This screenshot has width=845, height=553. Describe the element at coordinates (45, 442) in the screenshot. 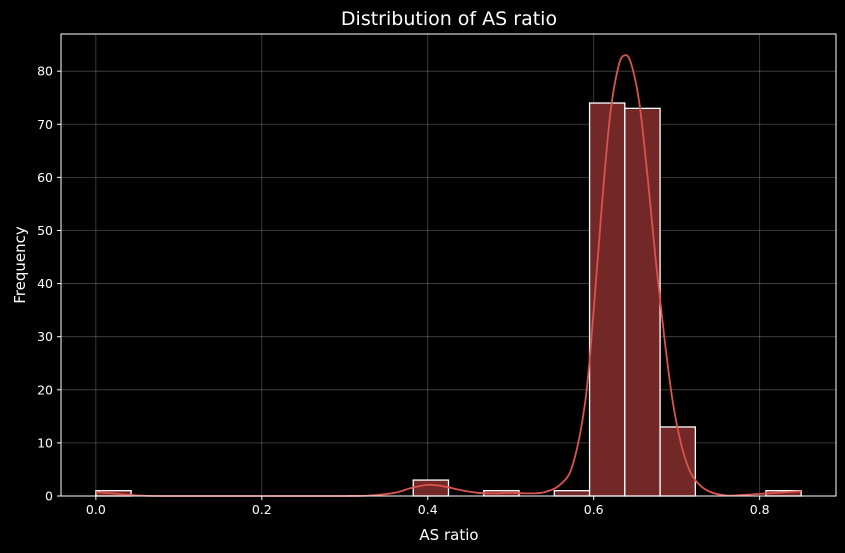

I see `y-tick-label: 10` at that location.